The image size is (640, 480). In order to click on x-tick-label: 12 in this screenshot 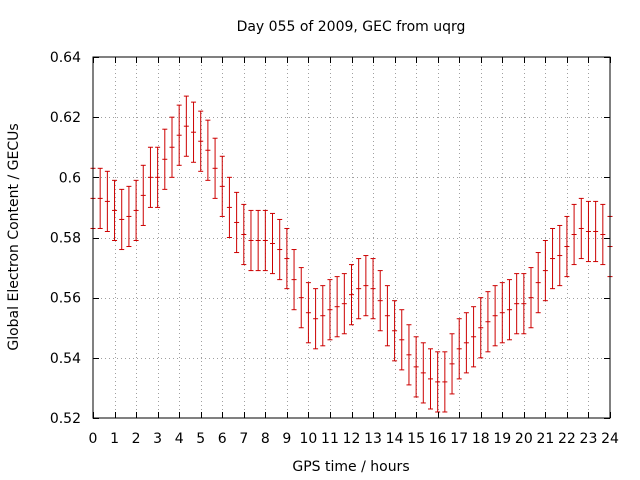, I will do `click(352, 439)`.